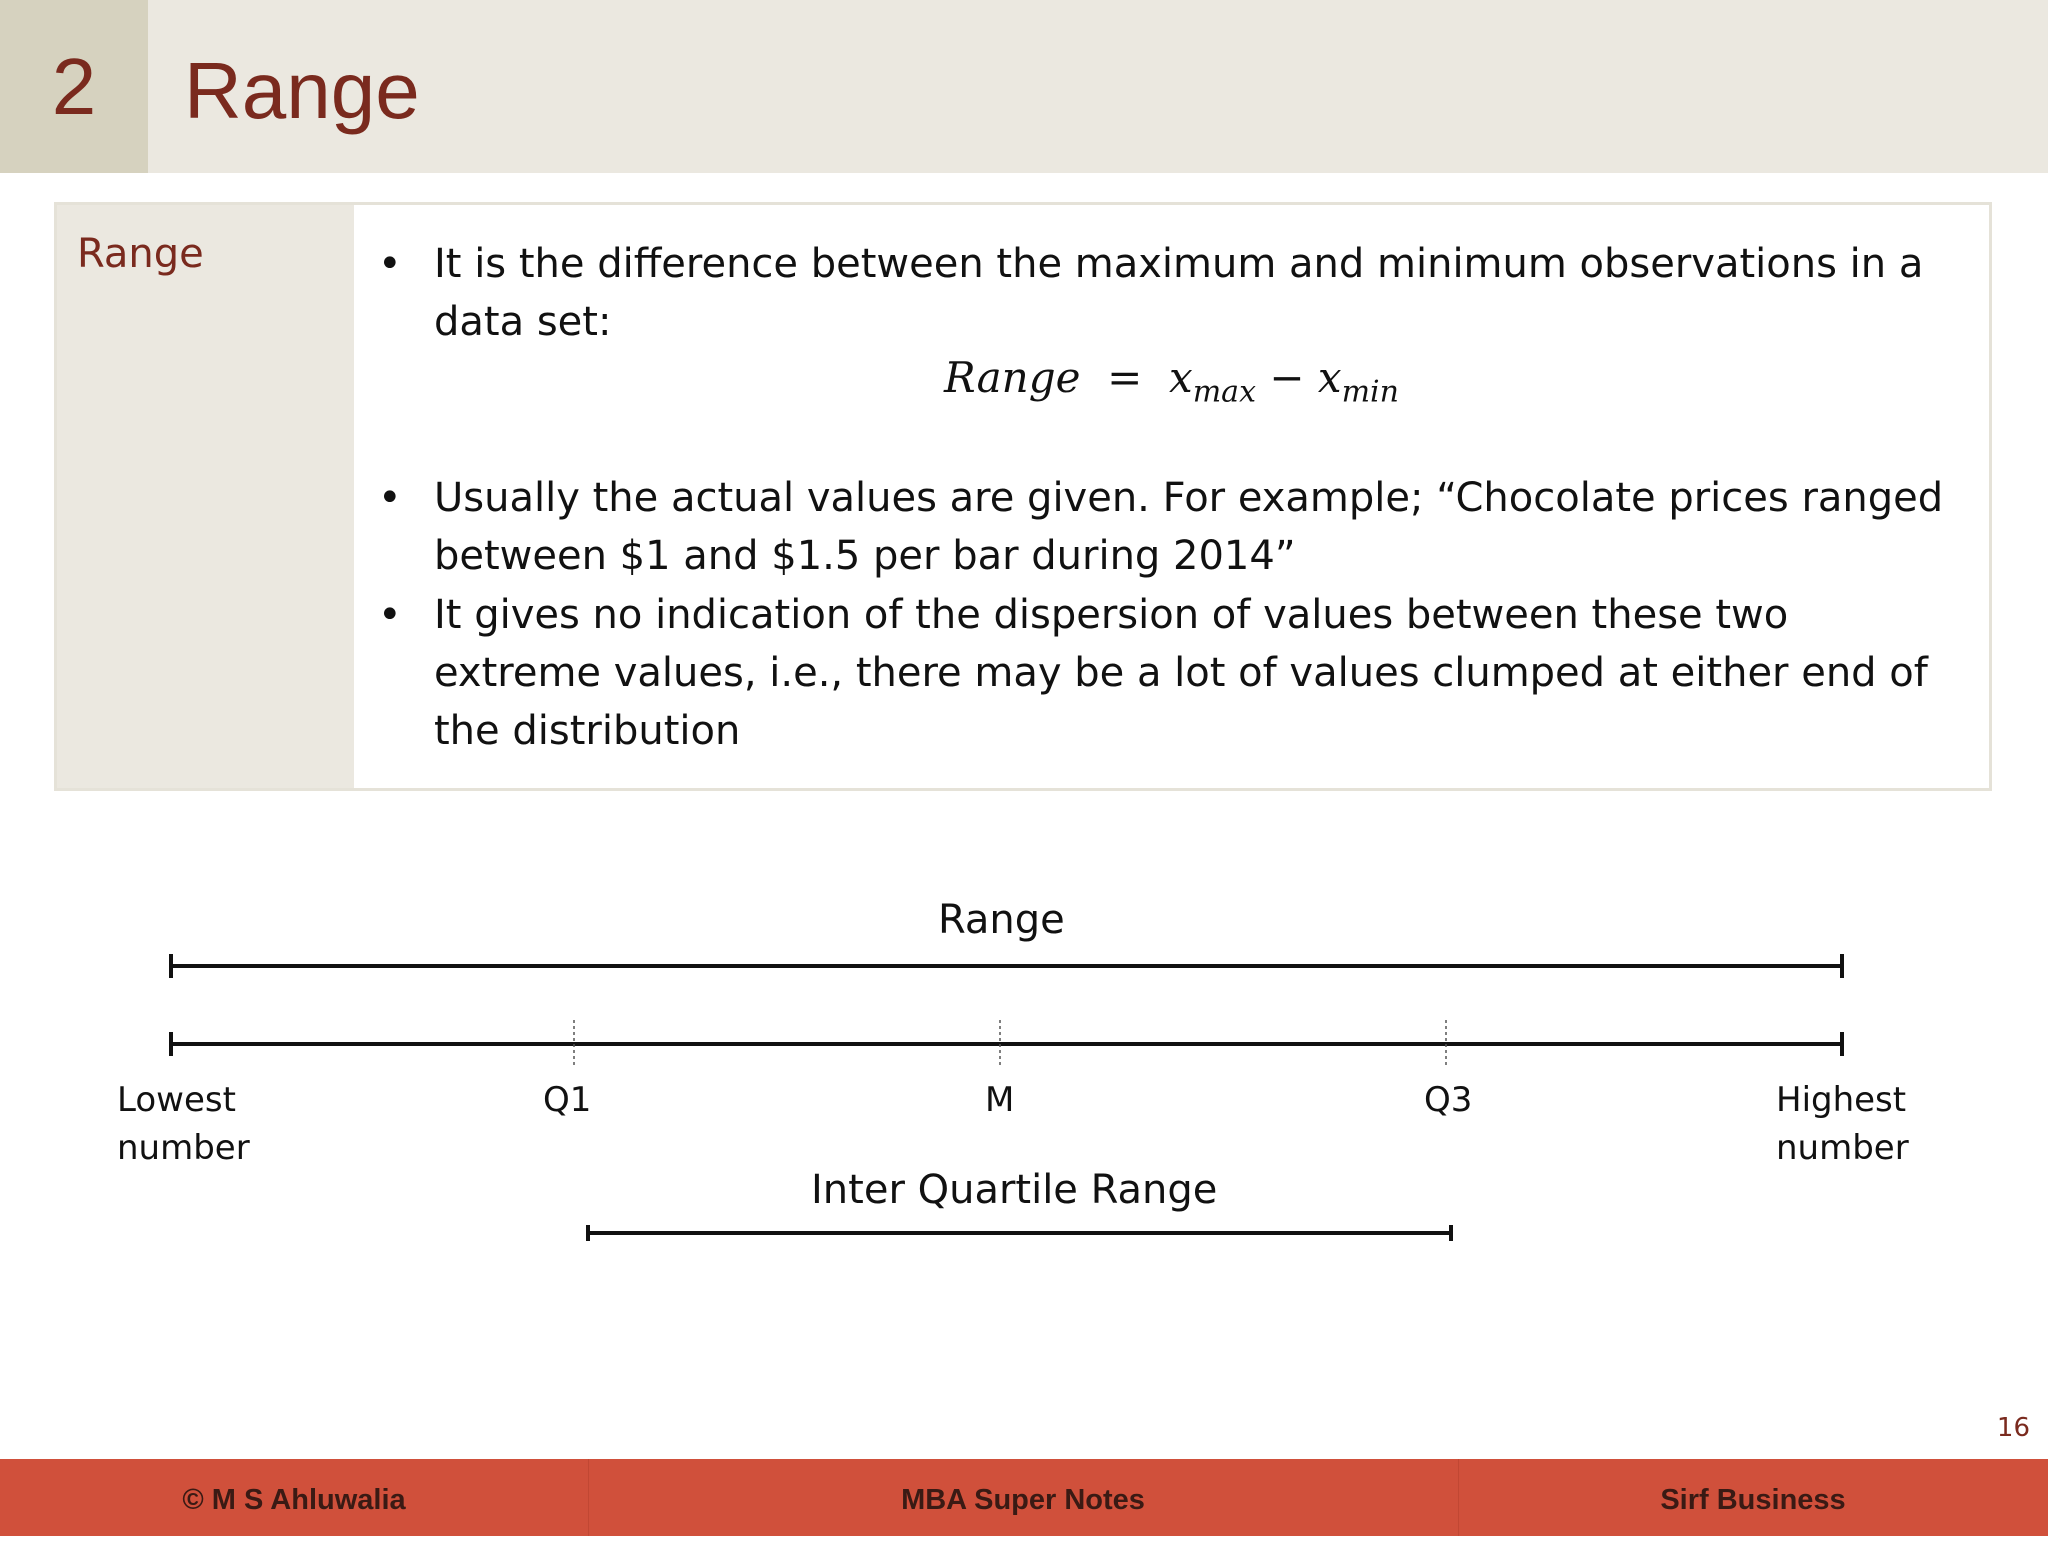 This screenshot has width=2048, height=1541. What do you see at coordinates (1329, 377) in the screenshot?
I see `formula-x-min: x` at bounding box center [1329, 377].